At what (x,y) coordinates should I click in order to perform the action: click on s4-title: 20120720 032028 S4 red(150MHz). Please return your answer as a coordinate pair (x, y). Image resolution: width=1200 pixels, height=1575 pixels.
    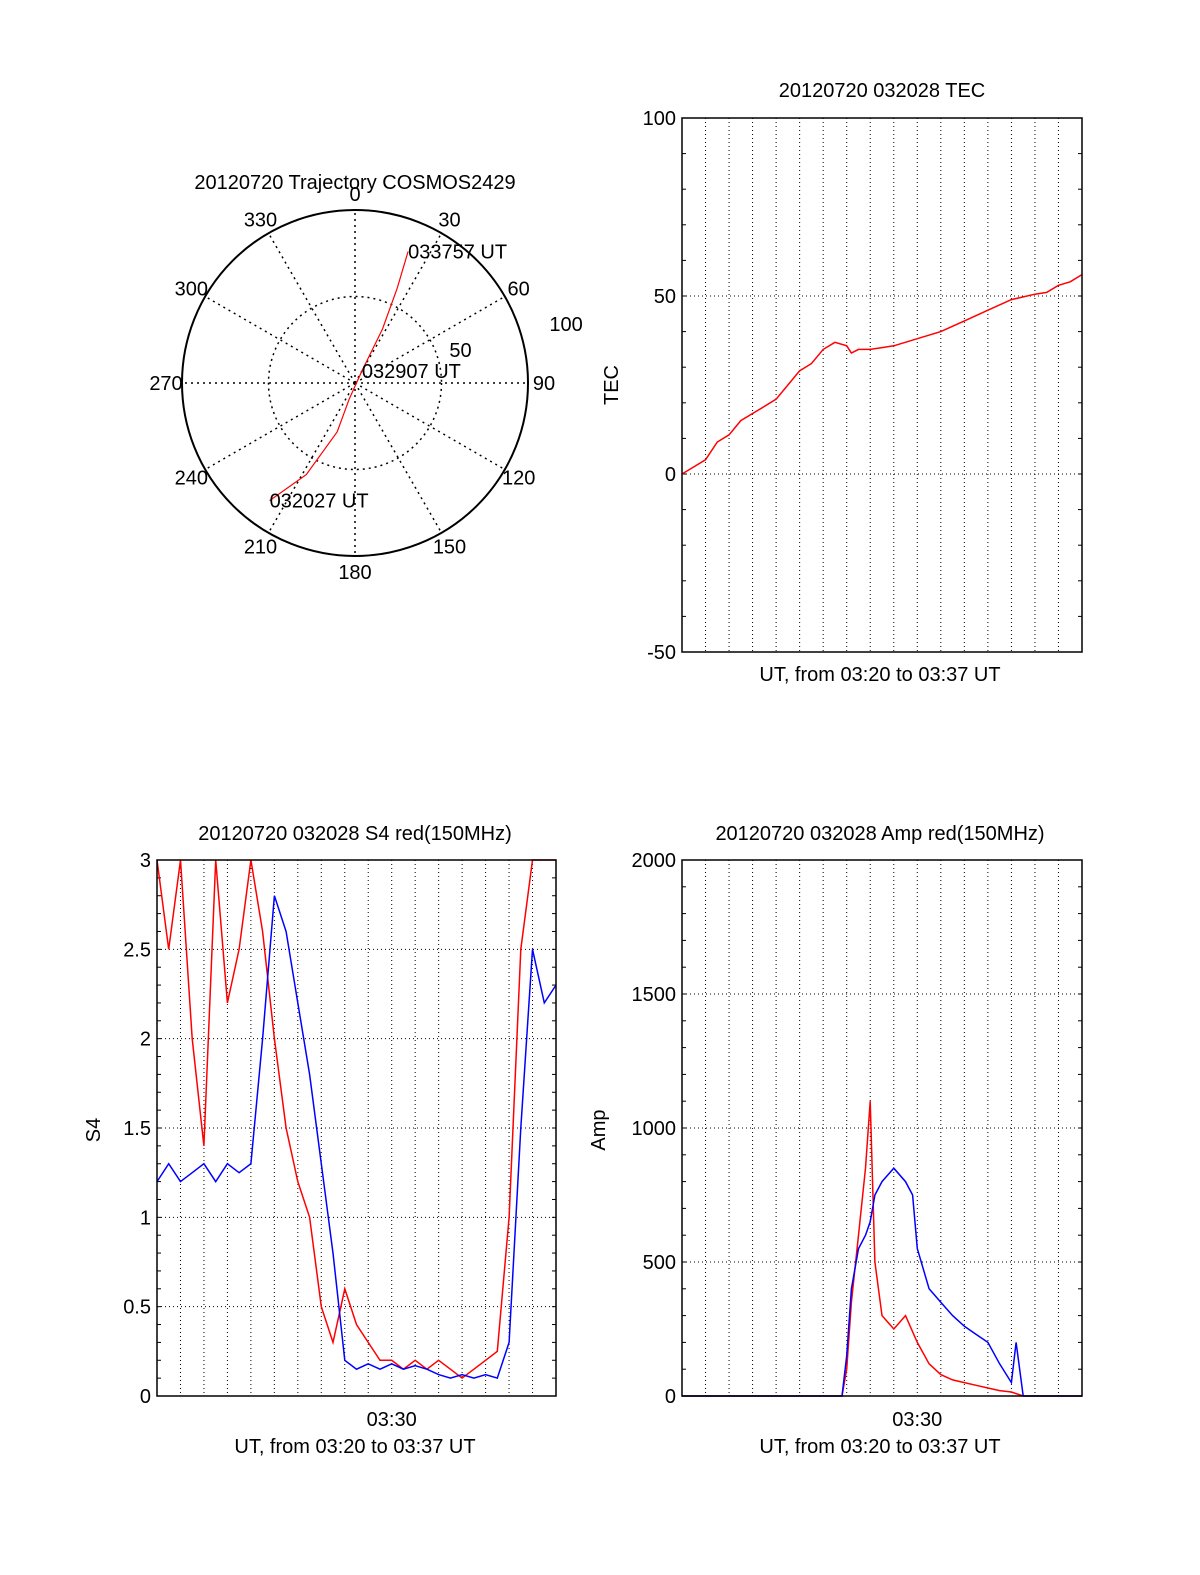
    Looking at the image, I should click on (355, 834).